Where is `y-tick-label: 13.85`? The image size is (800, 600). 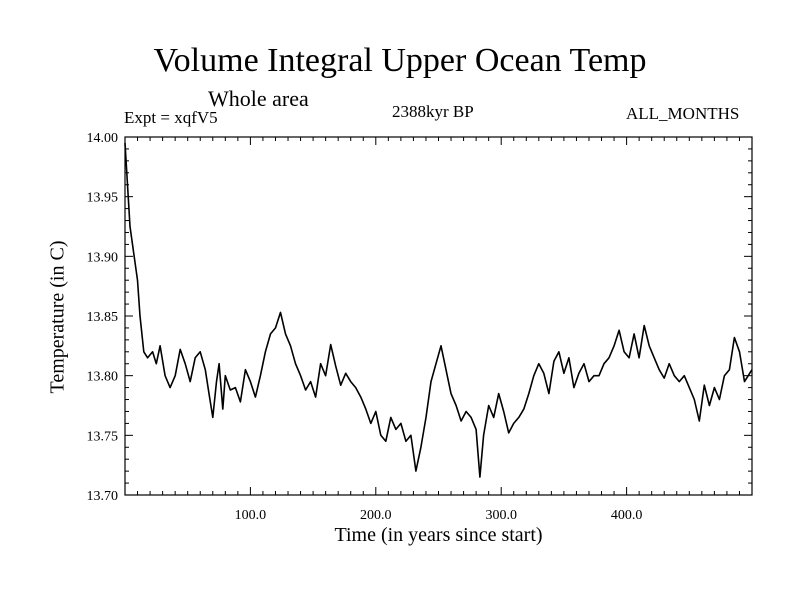 y-tick-label: 13.85 is located at coordinates (103, 317).